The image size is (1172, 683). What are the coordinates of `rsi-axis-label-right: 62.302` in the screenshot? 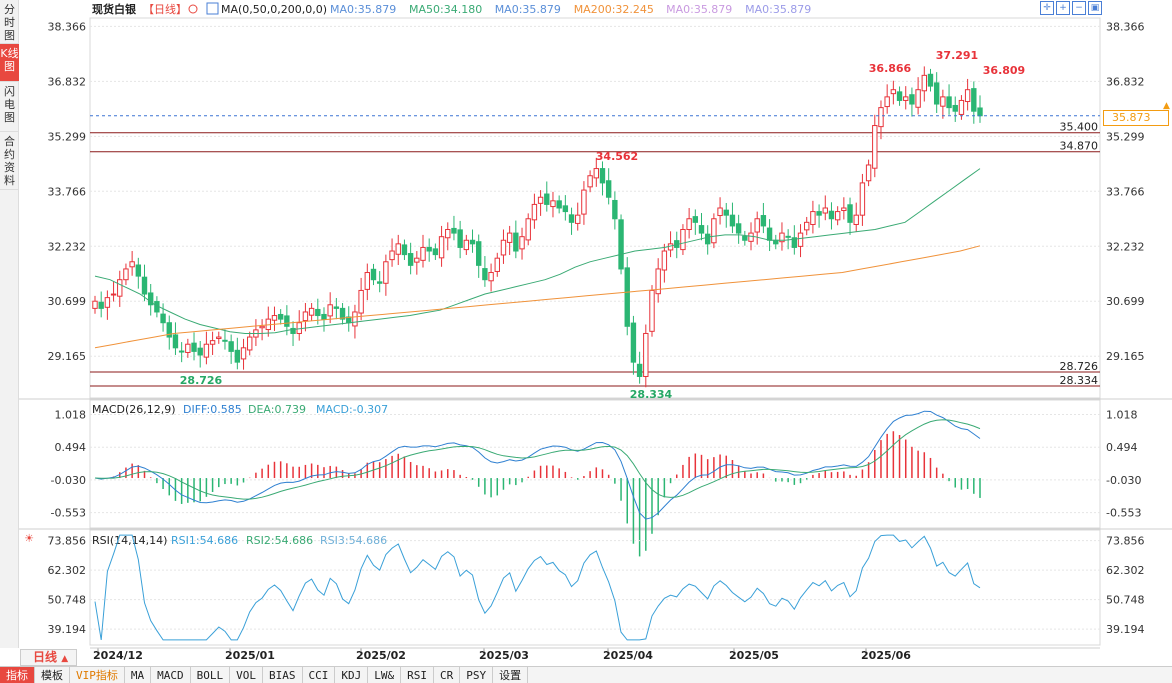 It's located at (1125, 570).